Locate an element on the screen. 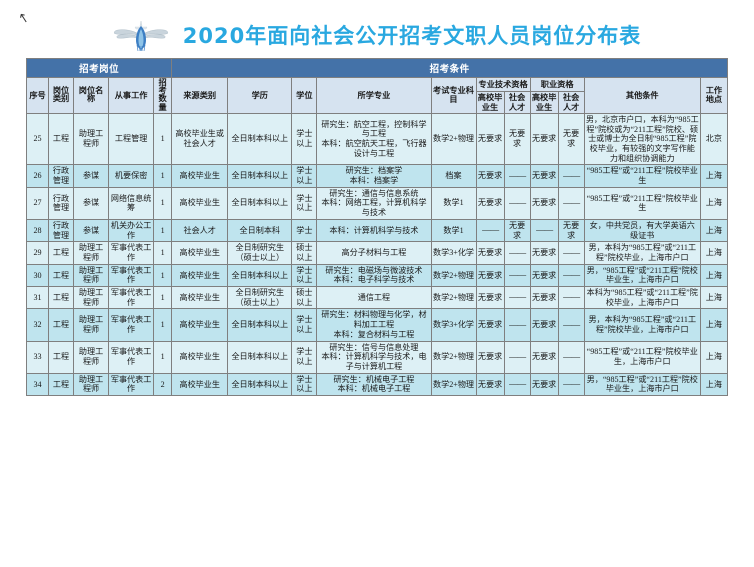  scan-corner-mark: ↖ is located at coordinates (23, 19).